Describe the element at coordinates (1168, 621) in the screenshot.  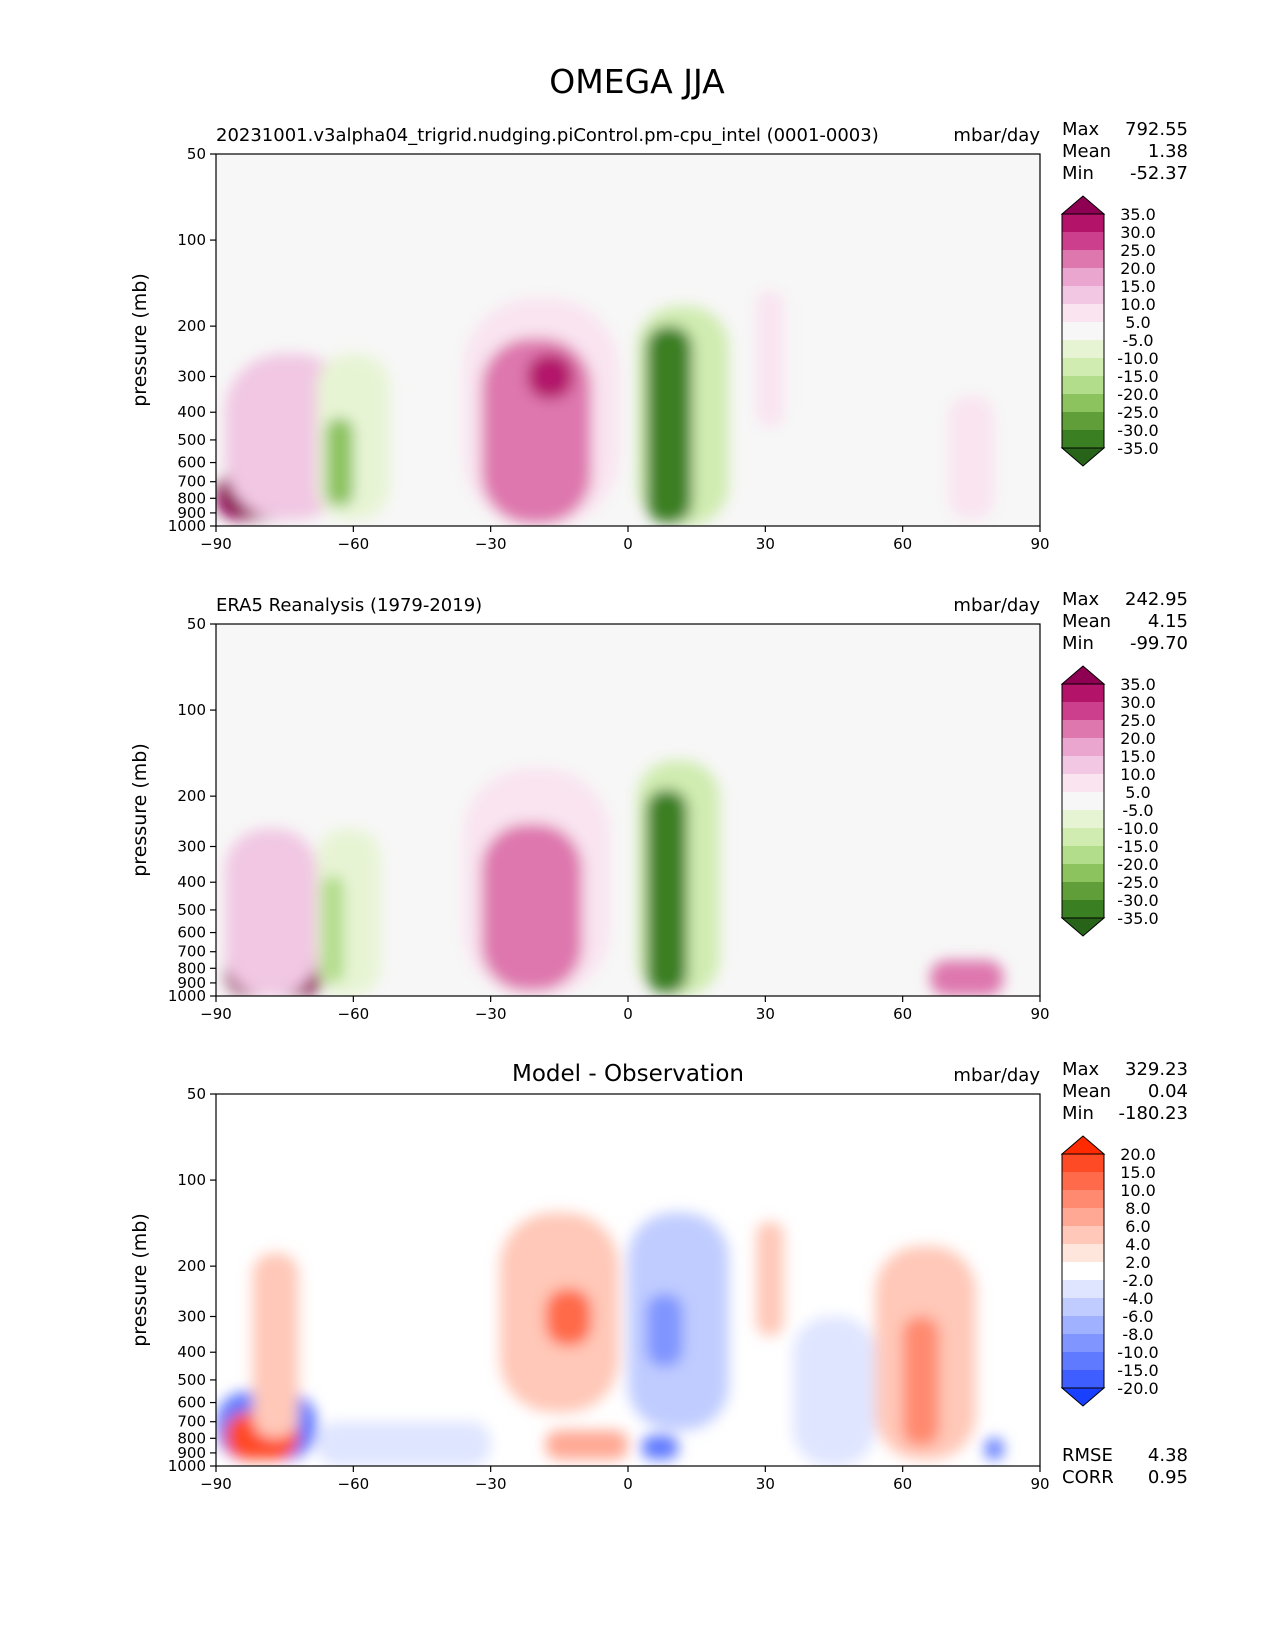
I see `stat-mean: 4.15` at that location.